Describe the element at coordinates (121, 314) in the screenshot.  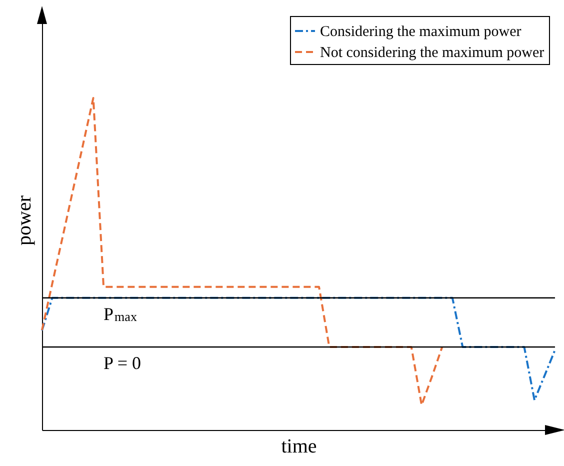
I see `ref-line-label: Pmax` at that location.